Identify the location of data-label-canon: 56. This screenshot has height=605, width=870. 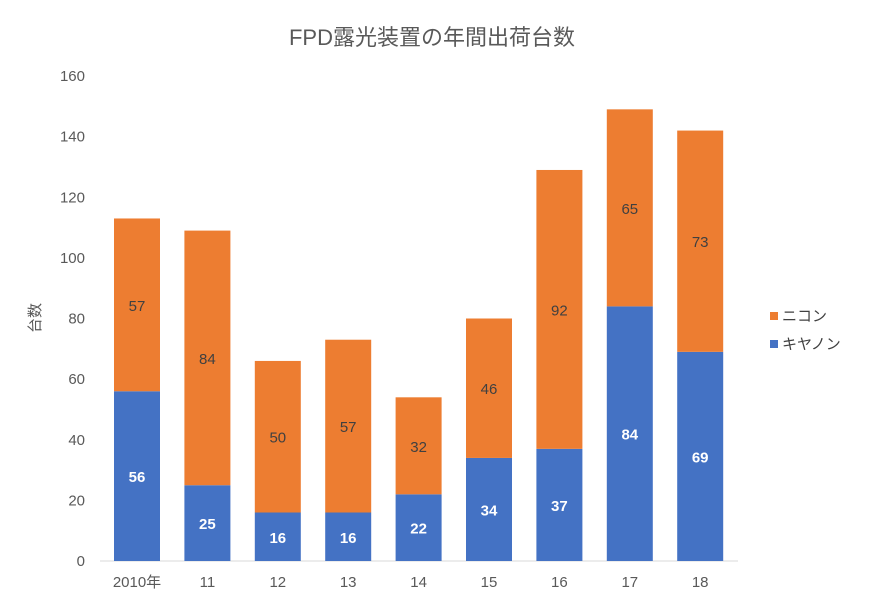
(137, 477).